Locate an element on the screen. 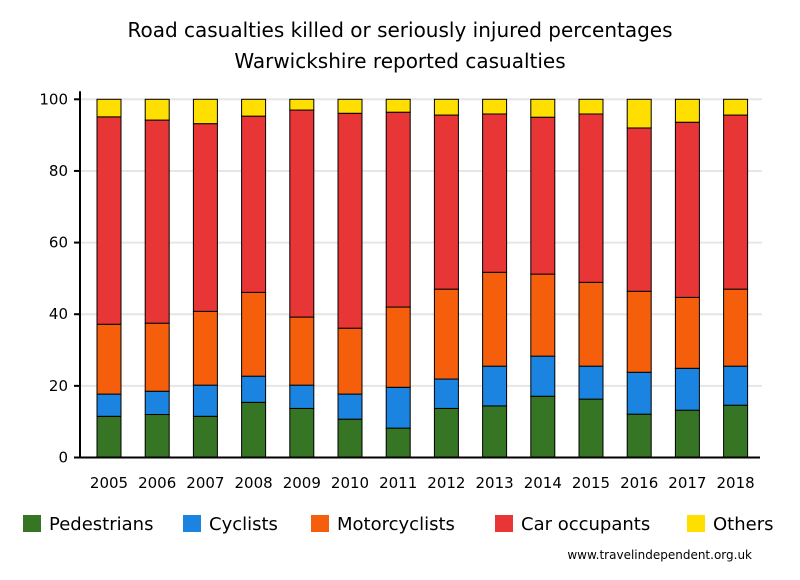 The image size is (800, 580). bar-segment-others-2006 is located at coordinates (157, 109).